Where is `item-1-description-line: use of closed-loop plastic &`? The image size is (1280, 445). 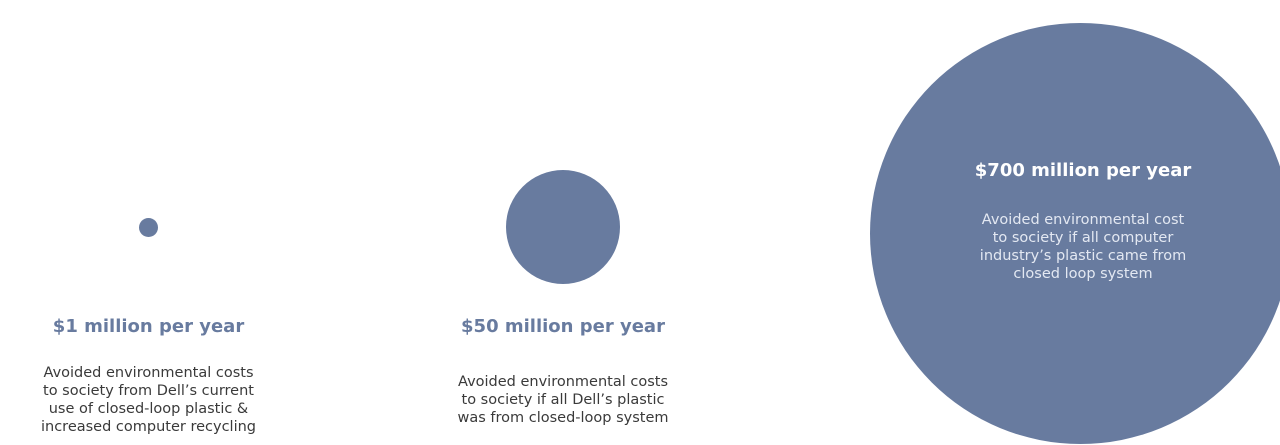
item-1-description-line: use of closed-loop plastic & is located at coordinates (148, 409).